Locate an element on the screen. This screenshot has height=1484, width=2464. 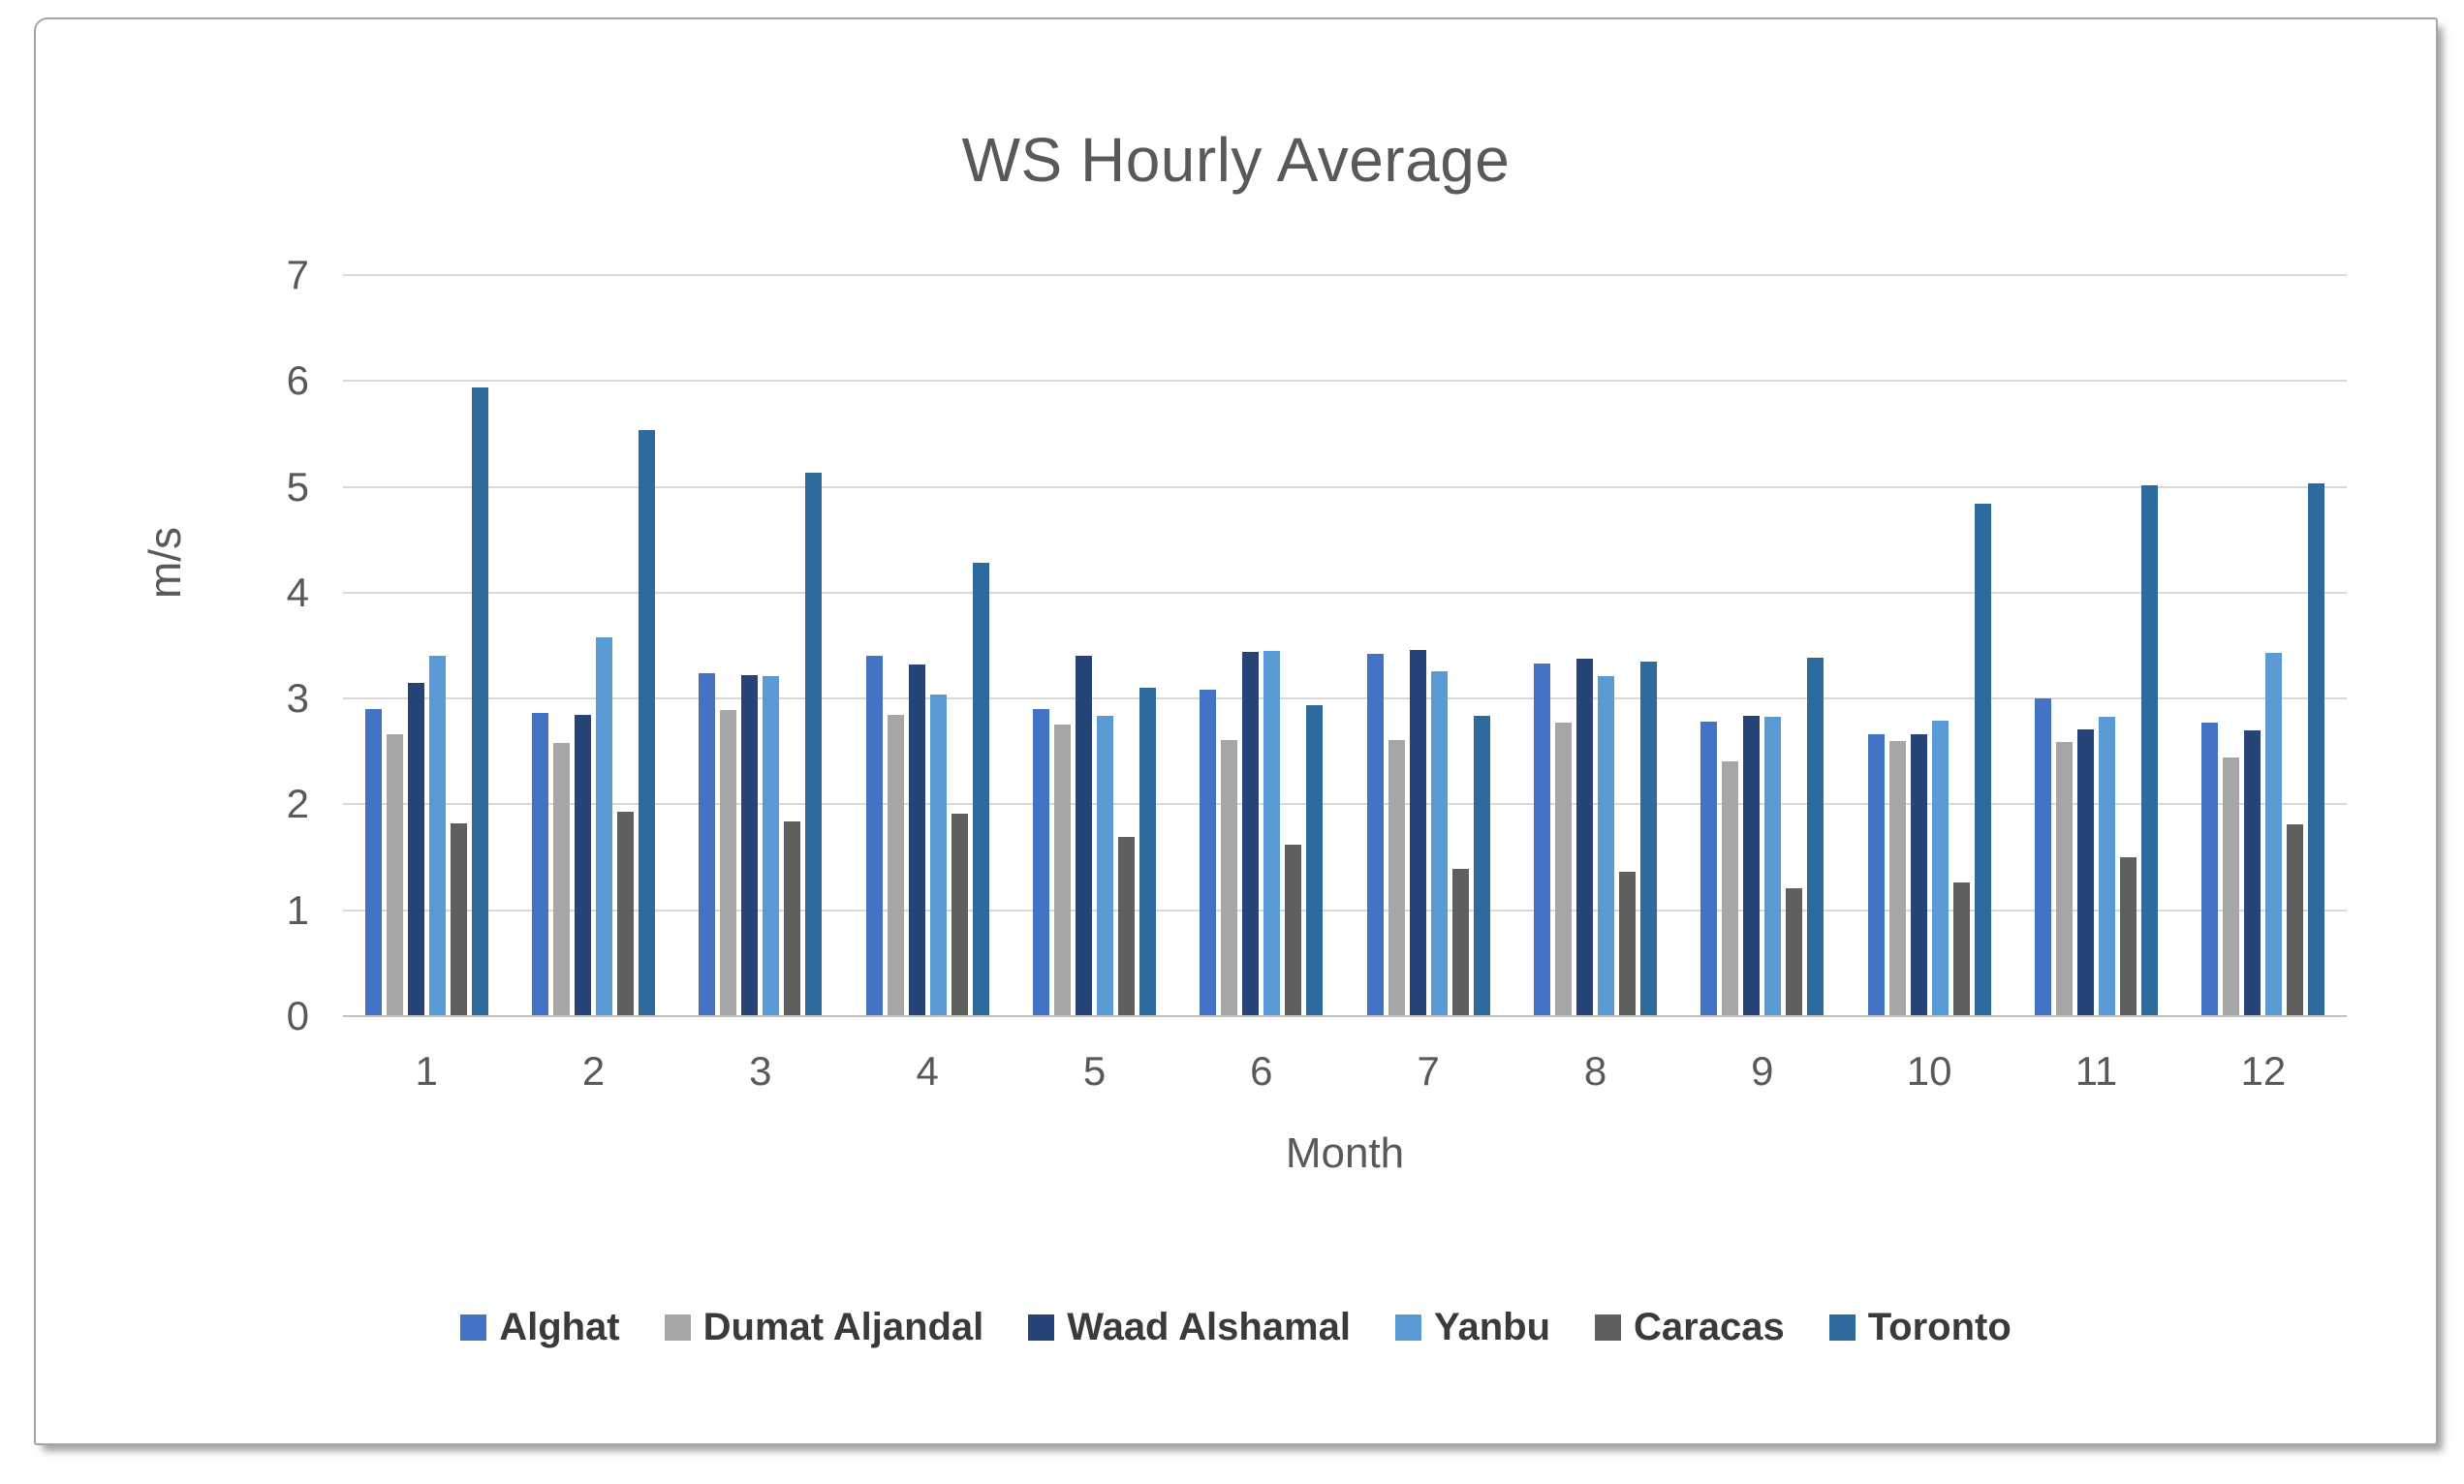
x-tick-label-12: 12 is located at coordinates (2263, 1071).